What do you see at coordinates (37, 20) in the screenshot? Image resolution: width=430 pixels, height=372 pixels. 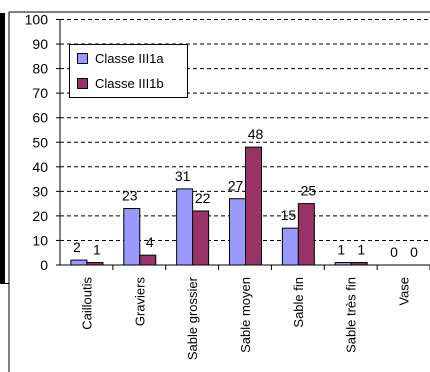 I see `y-tick-label: 100` at bounding box center [37, 20].